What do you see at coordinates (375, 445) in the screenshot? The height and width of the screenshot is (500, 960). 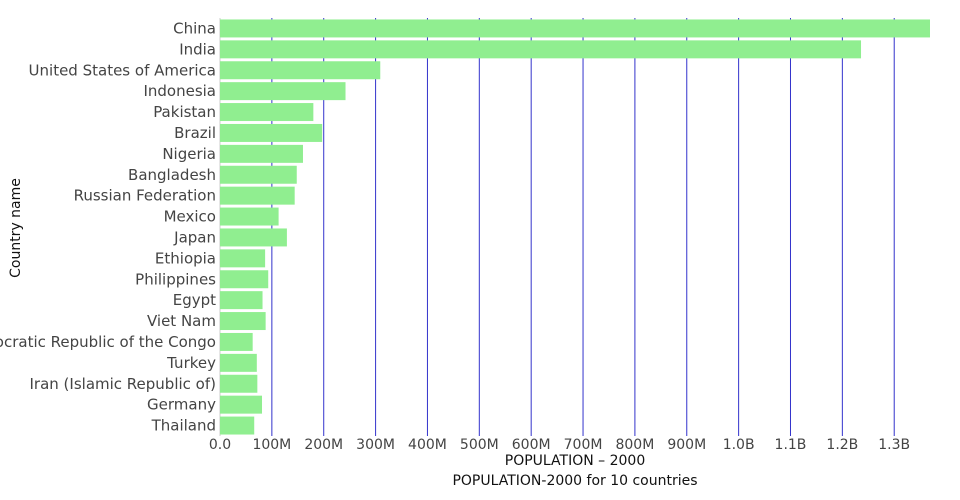 I see `x-tick-label: 300M` at bounding box center [375, 445].